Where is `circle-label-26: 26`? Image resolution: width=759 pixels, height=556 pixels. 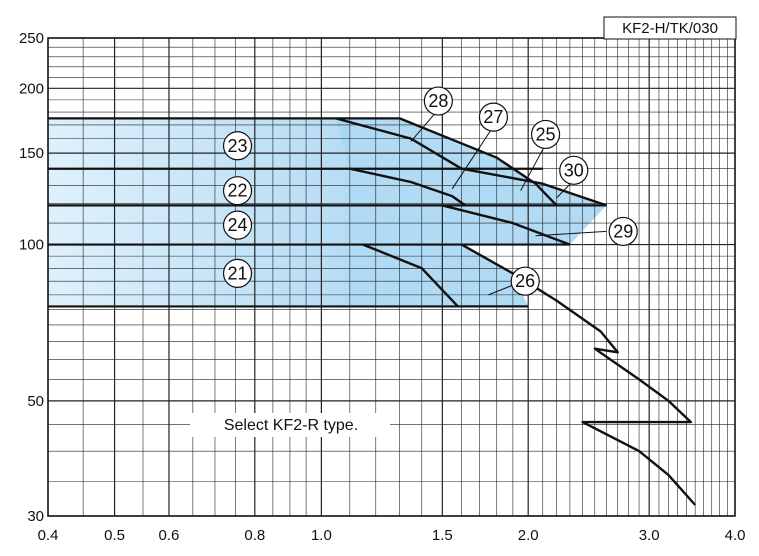 circle-label-26: 26 is located at coordinates (525, 281).